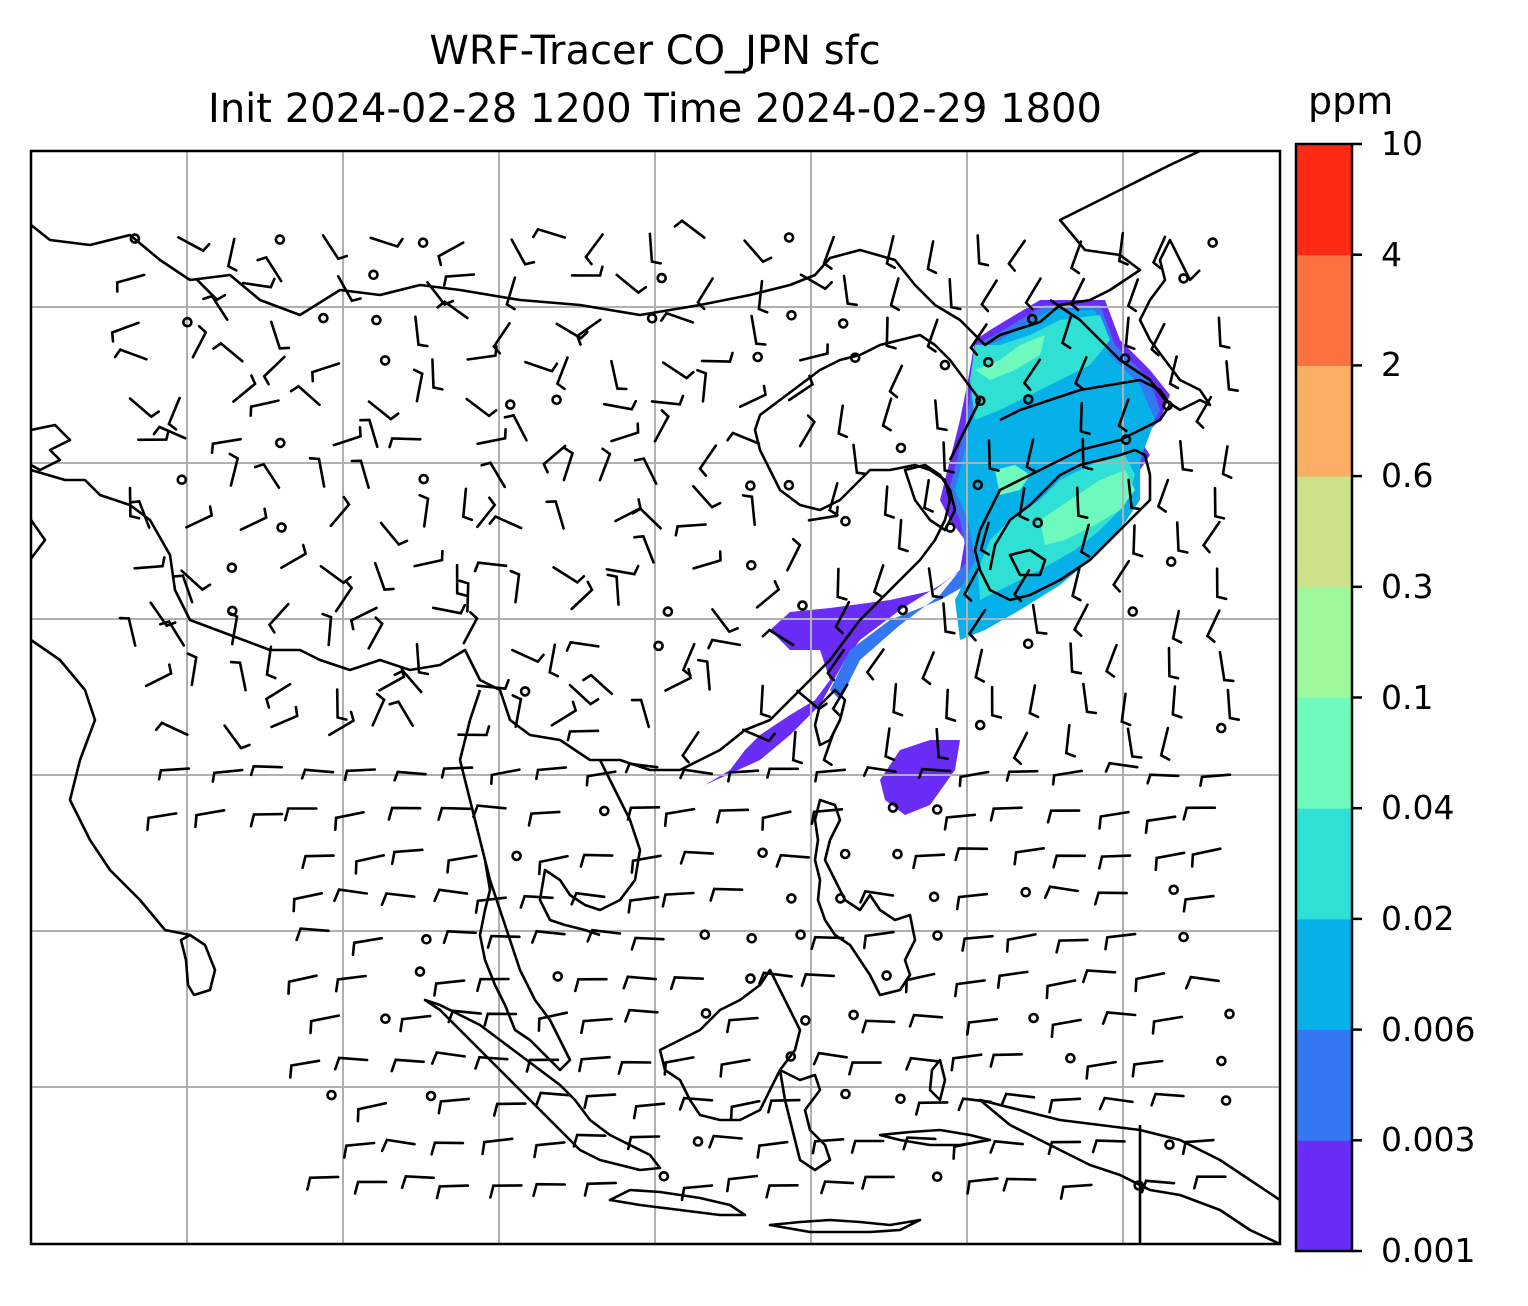  What do you see at coordinates (1351, 101) in the screenshot?
I see `colorbar-unit-label: ppm` at bounding box center [1351, 101].